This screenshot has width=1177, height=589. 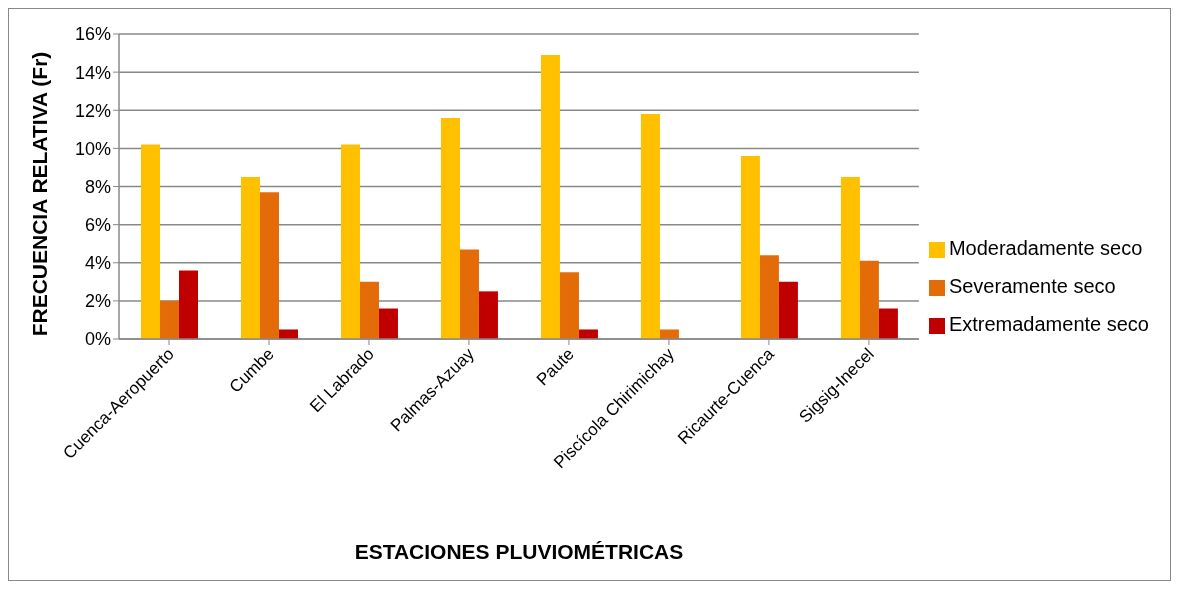 What do you see at coordinates (1048, 324) in the screenshot?
I see `legend-label: Extremadamente seco` at bounding box center [1048, 324].